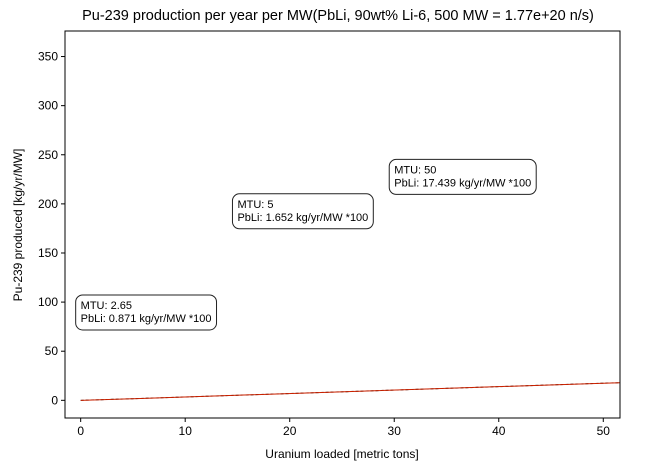 This screenshot has height=469, width=646. What do you see at coordinates (54, 400) in the screenshot?
I see `y-tick-label: 0` at bounding box center [54, 400].